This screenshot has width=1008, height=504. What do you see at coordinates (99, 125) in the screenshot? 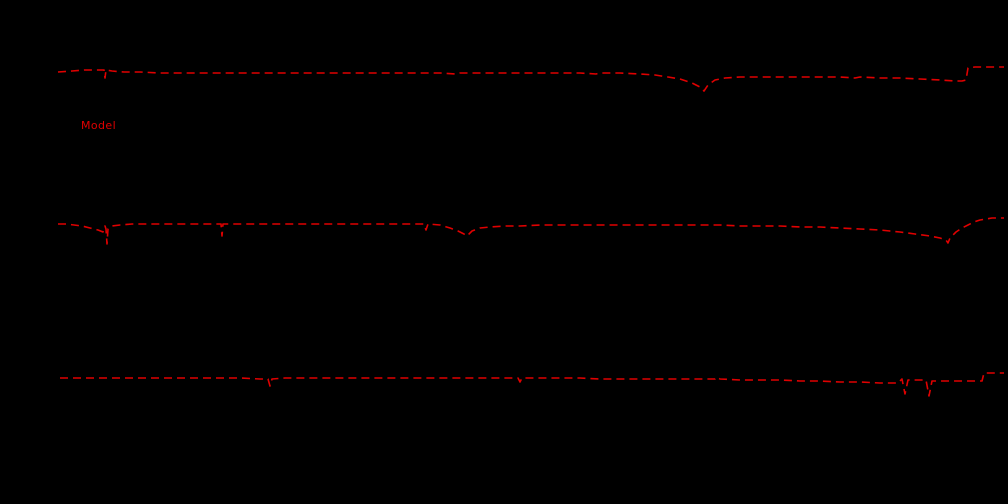
I see `legend-entry-model: Model` at bounding box center [99, 125].